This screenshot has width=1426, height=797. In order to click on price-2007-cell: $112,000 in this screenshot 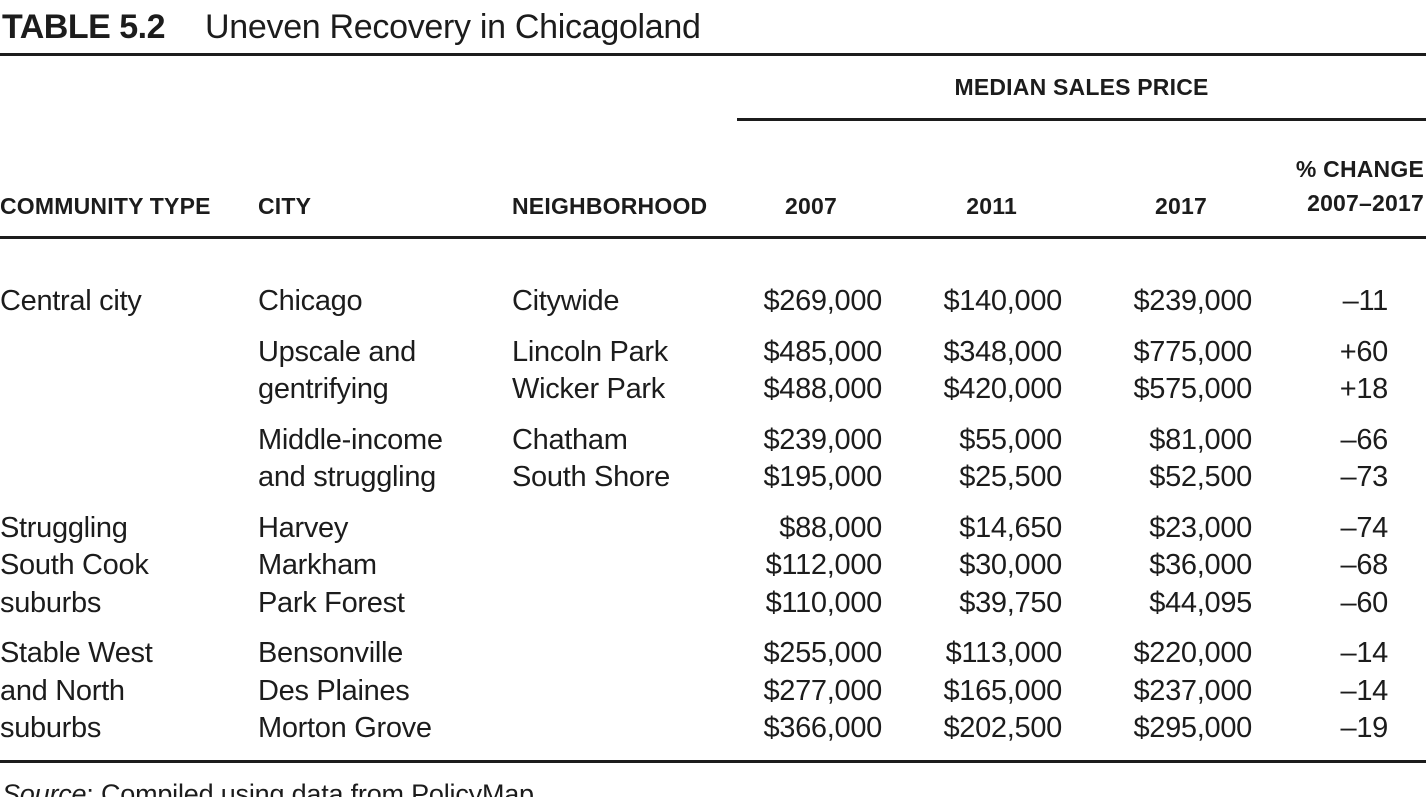, I will do `click(824, 565)`.